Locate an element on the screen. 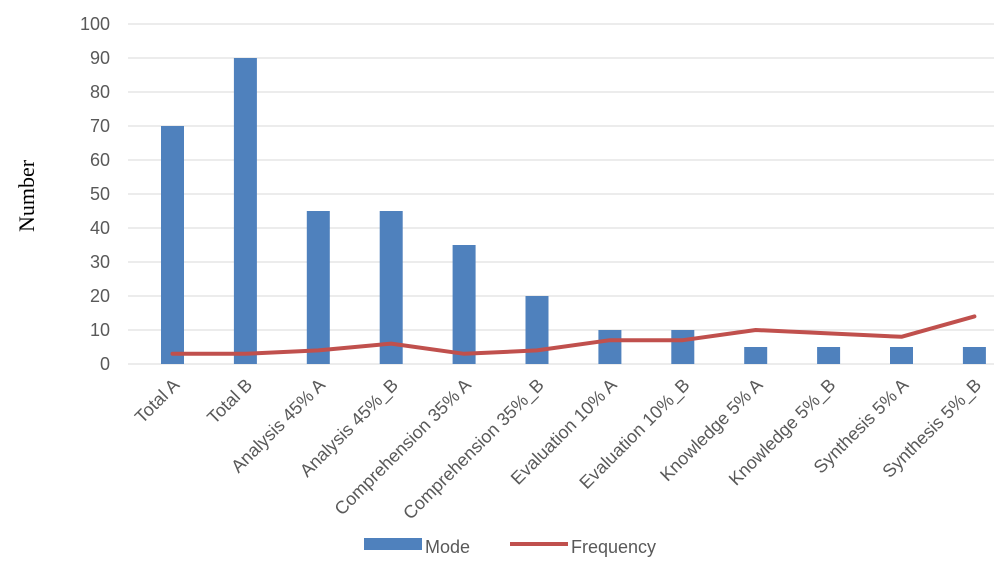  y-axis-tick-labels: 0 10 20 30 40 50 60 70 80 90 100 is located at coordinates (95, 194).